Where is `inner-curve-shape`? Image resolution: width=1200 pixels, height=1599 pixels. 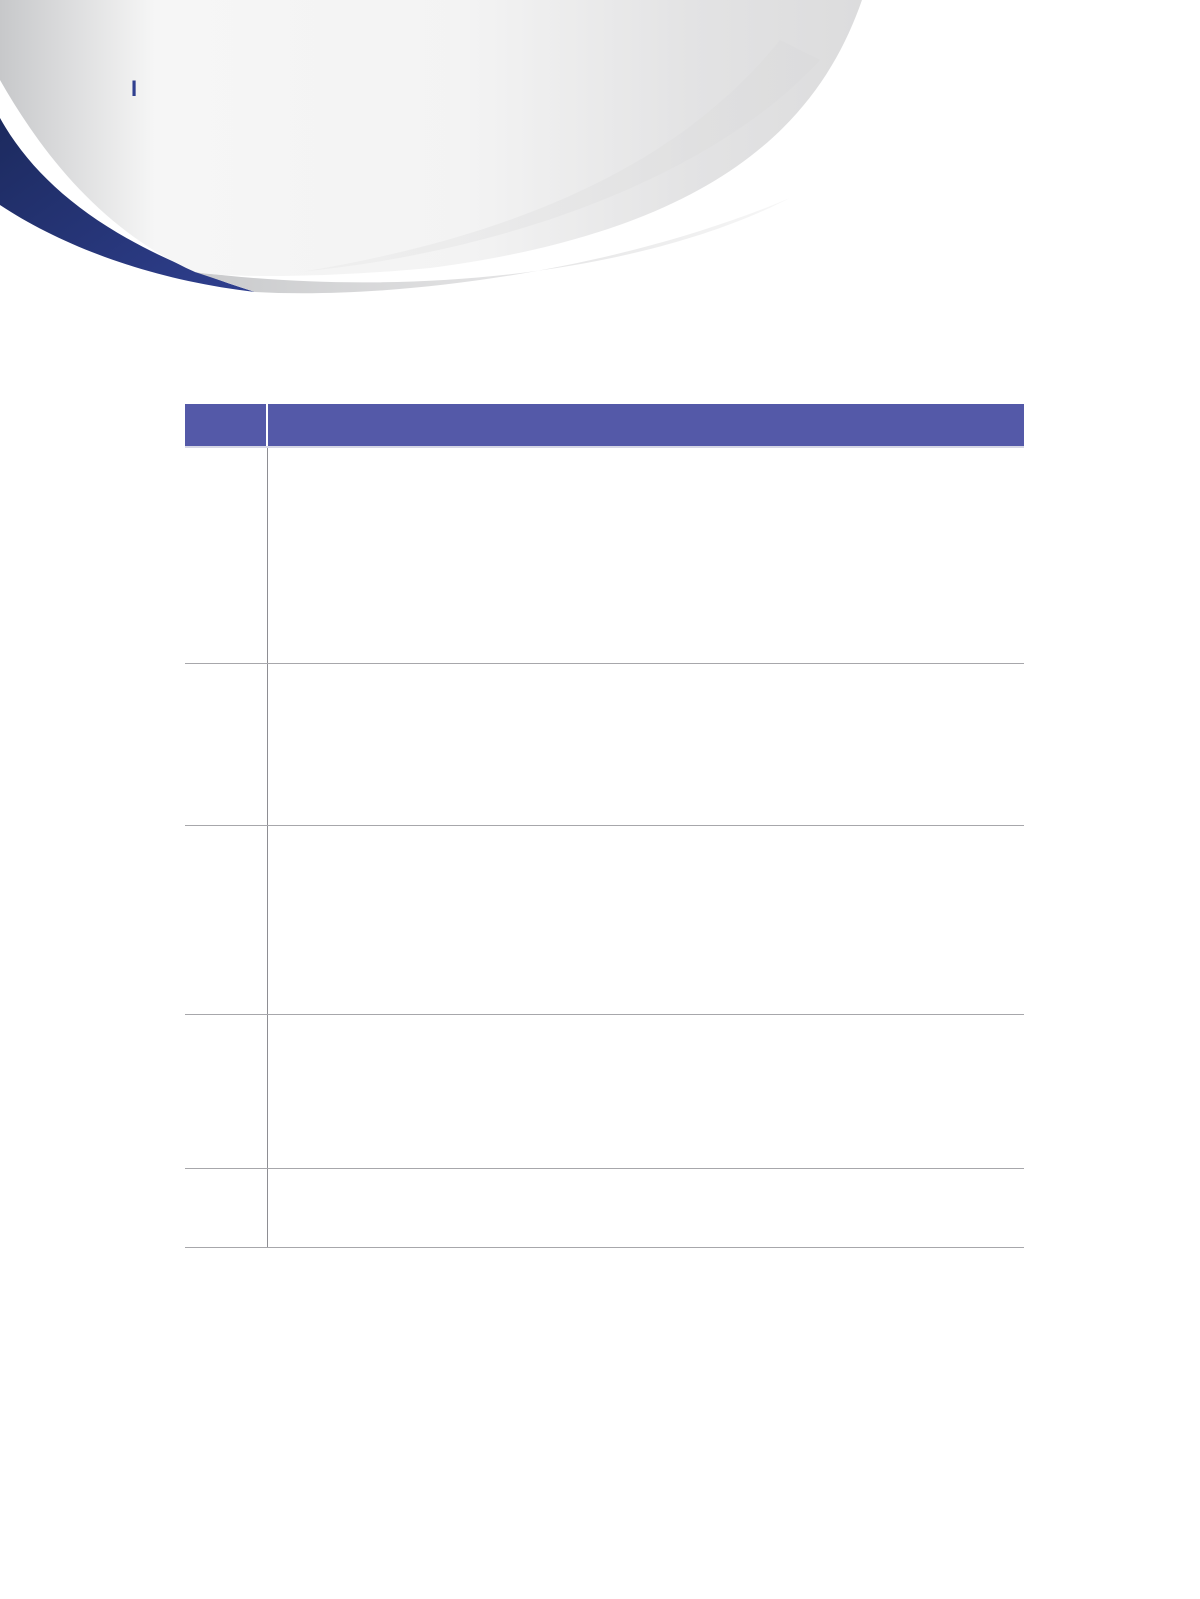
inner-curve-shape is located at coordinates (560, 156).